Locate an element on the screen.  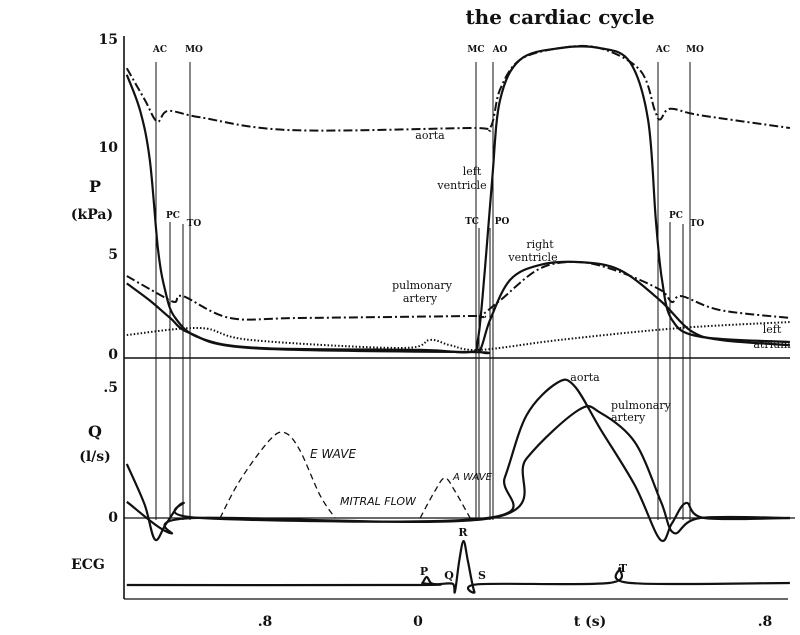
q-tick-0: 0 is located at coordinates (113, 518).